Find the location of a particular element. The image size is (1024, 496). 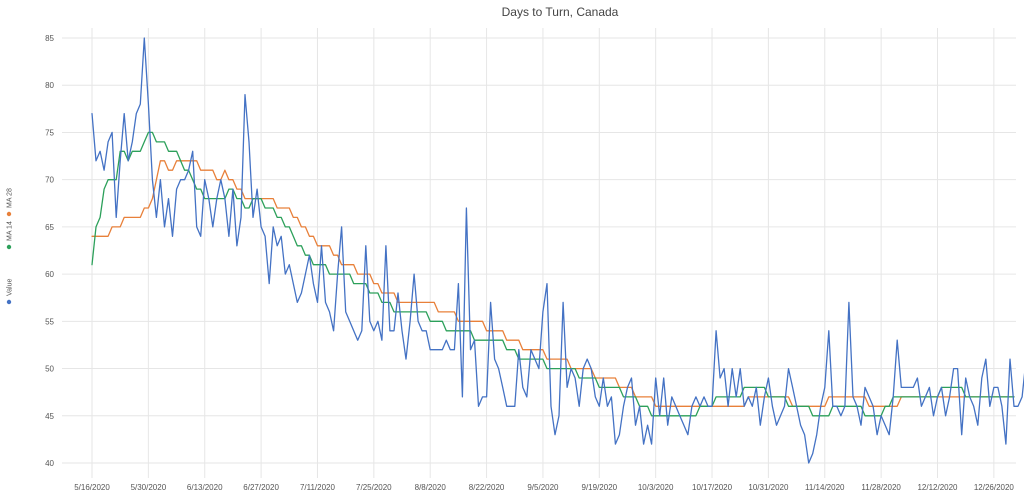

legend-label: Value is located at coordinates (10, 287).